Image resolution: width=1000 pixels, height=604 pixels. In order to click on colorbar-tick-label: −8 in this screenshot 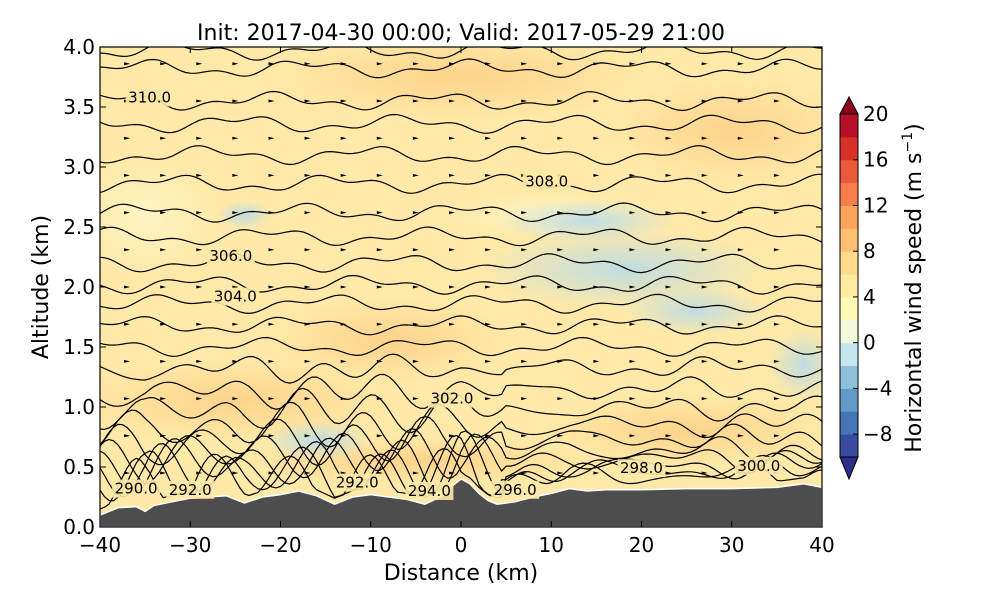, I will do `click(877, 434)`.